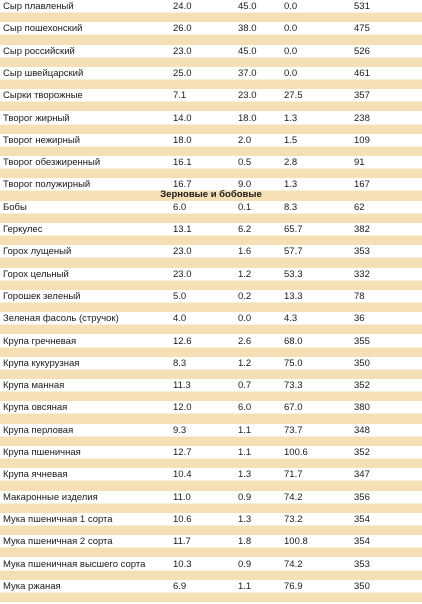 The width and height of the screenshot is (422, 604). I want to click on kcal-cell: 354, so click(362, 519).